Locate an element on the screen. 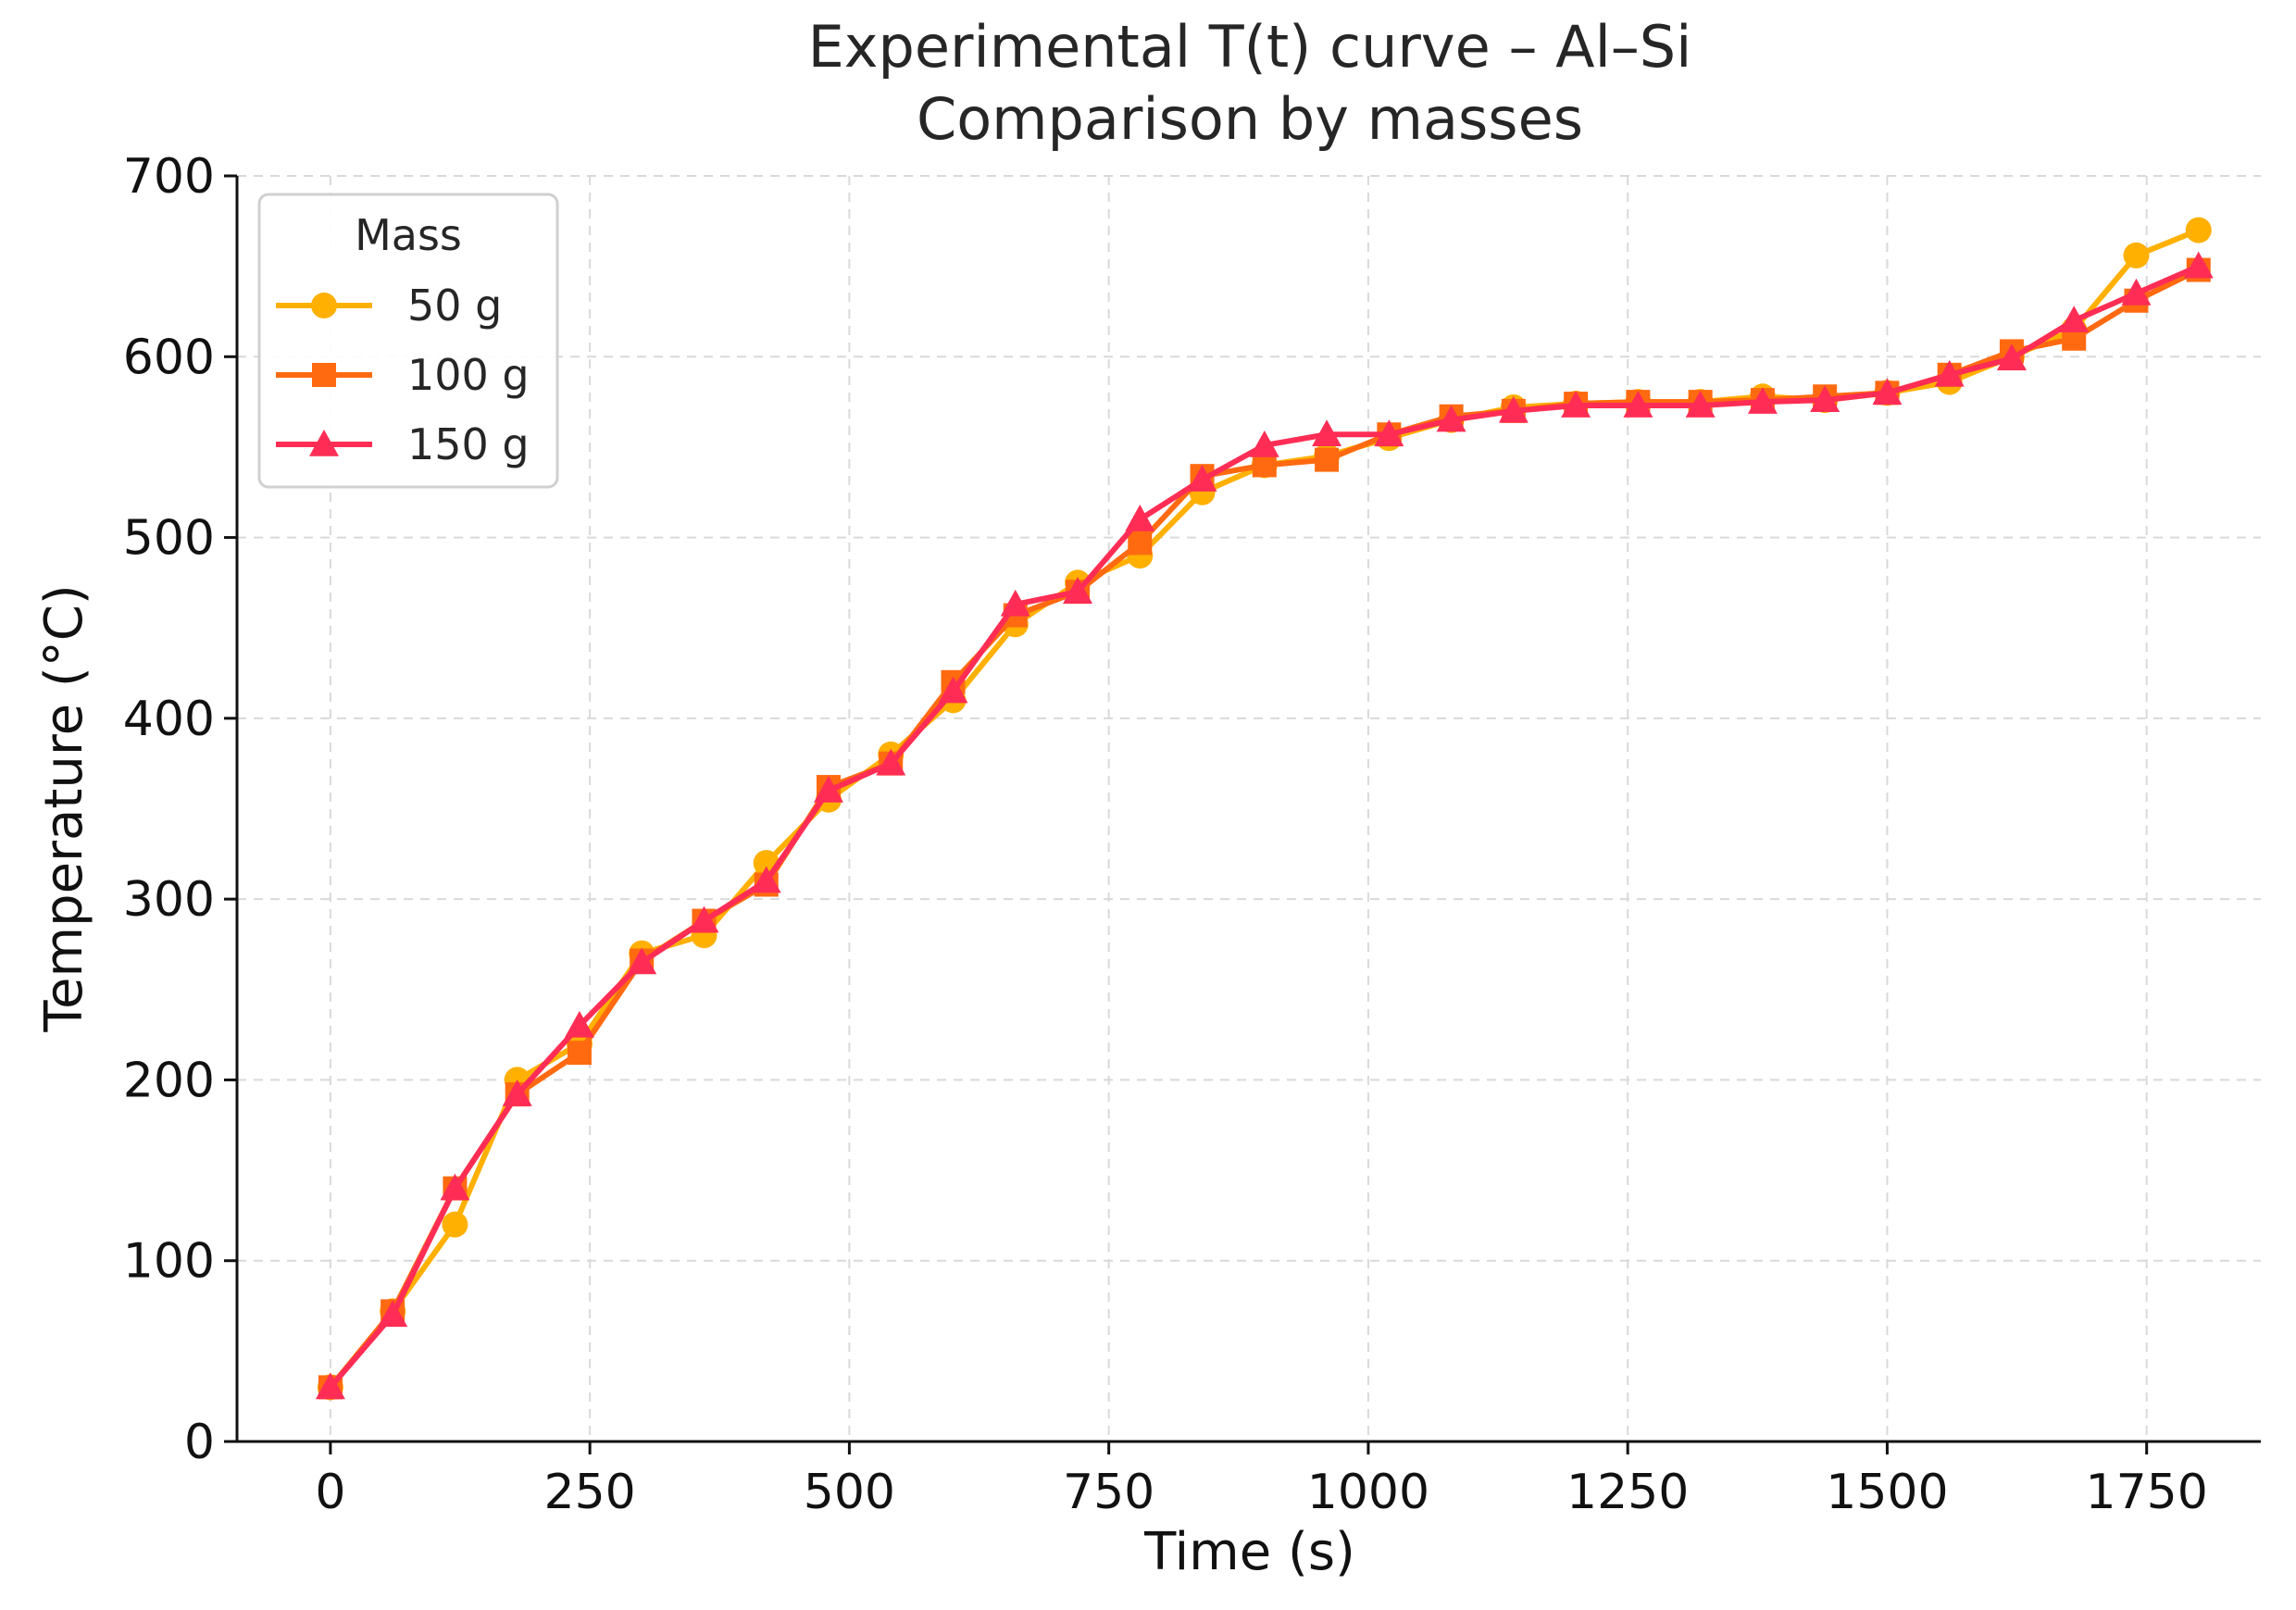 The width and height of the screenshot is (2296, 1610). y-tick-label: 300 is located at coordinates (169, 900).